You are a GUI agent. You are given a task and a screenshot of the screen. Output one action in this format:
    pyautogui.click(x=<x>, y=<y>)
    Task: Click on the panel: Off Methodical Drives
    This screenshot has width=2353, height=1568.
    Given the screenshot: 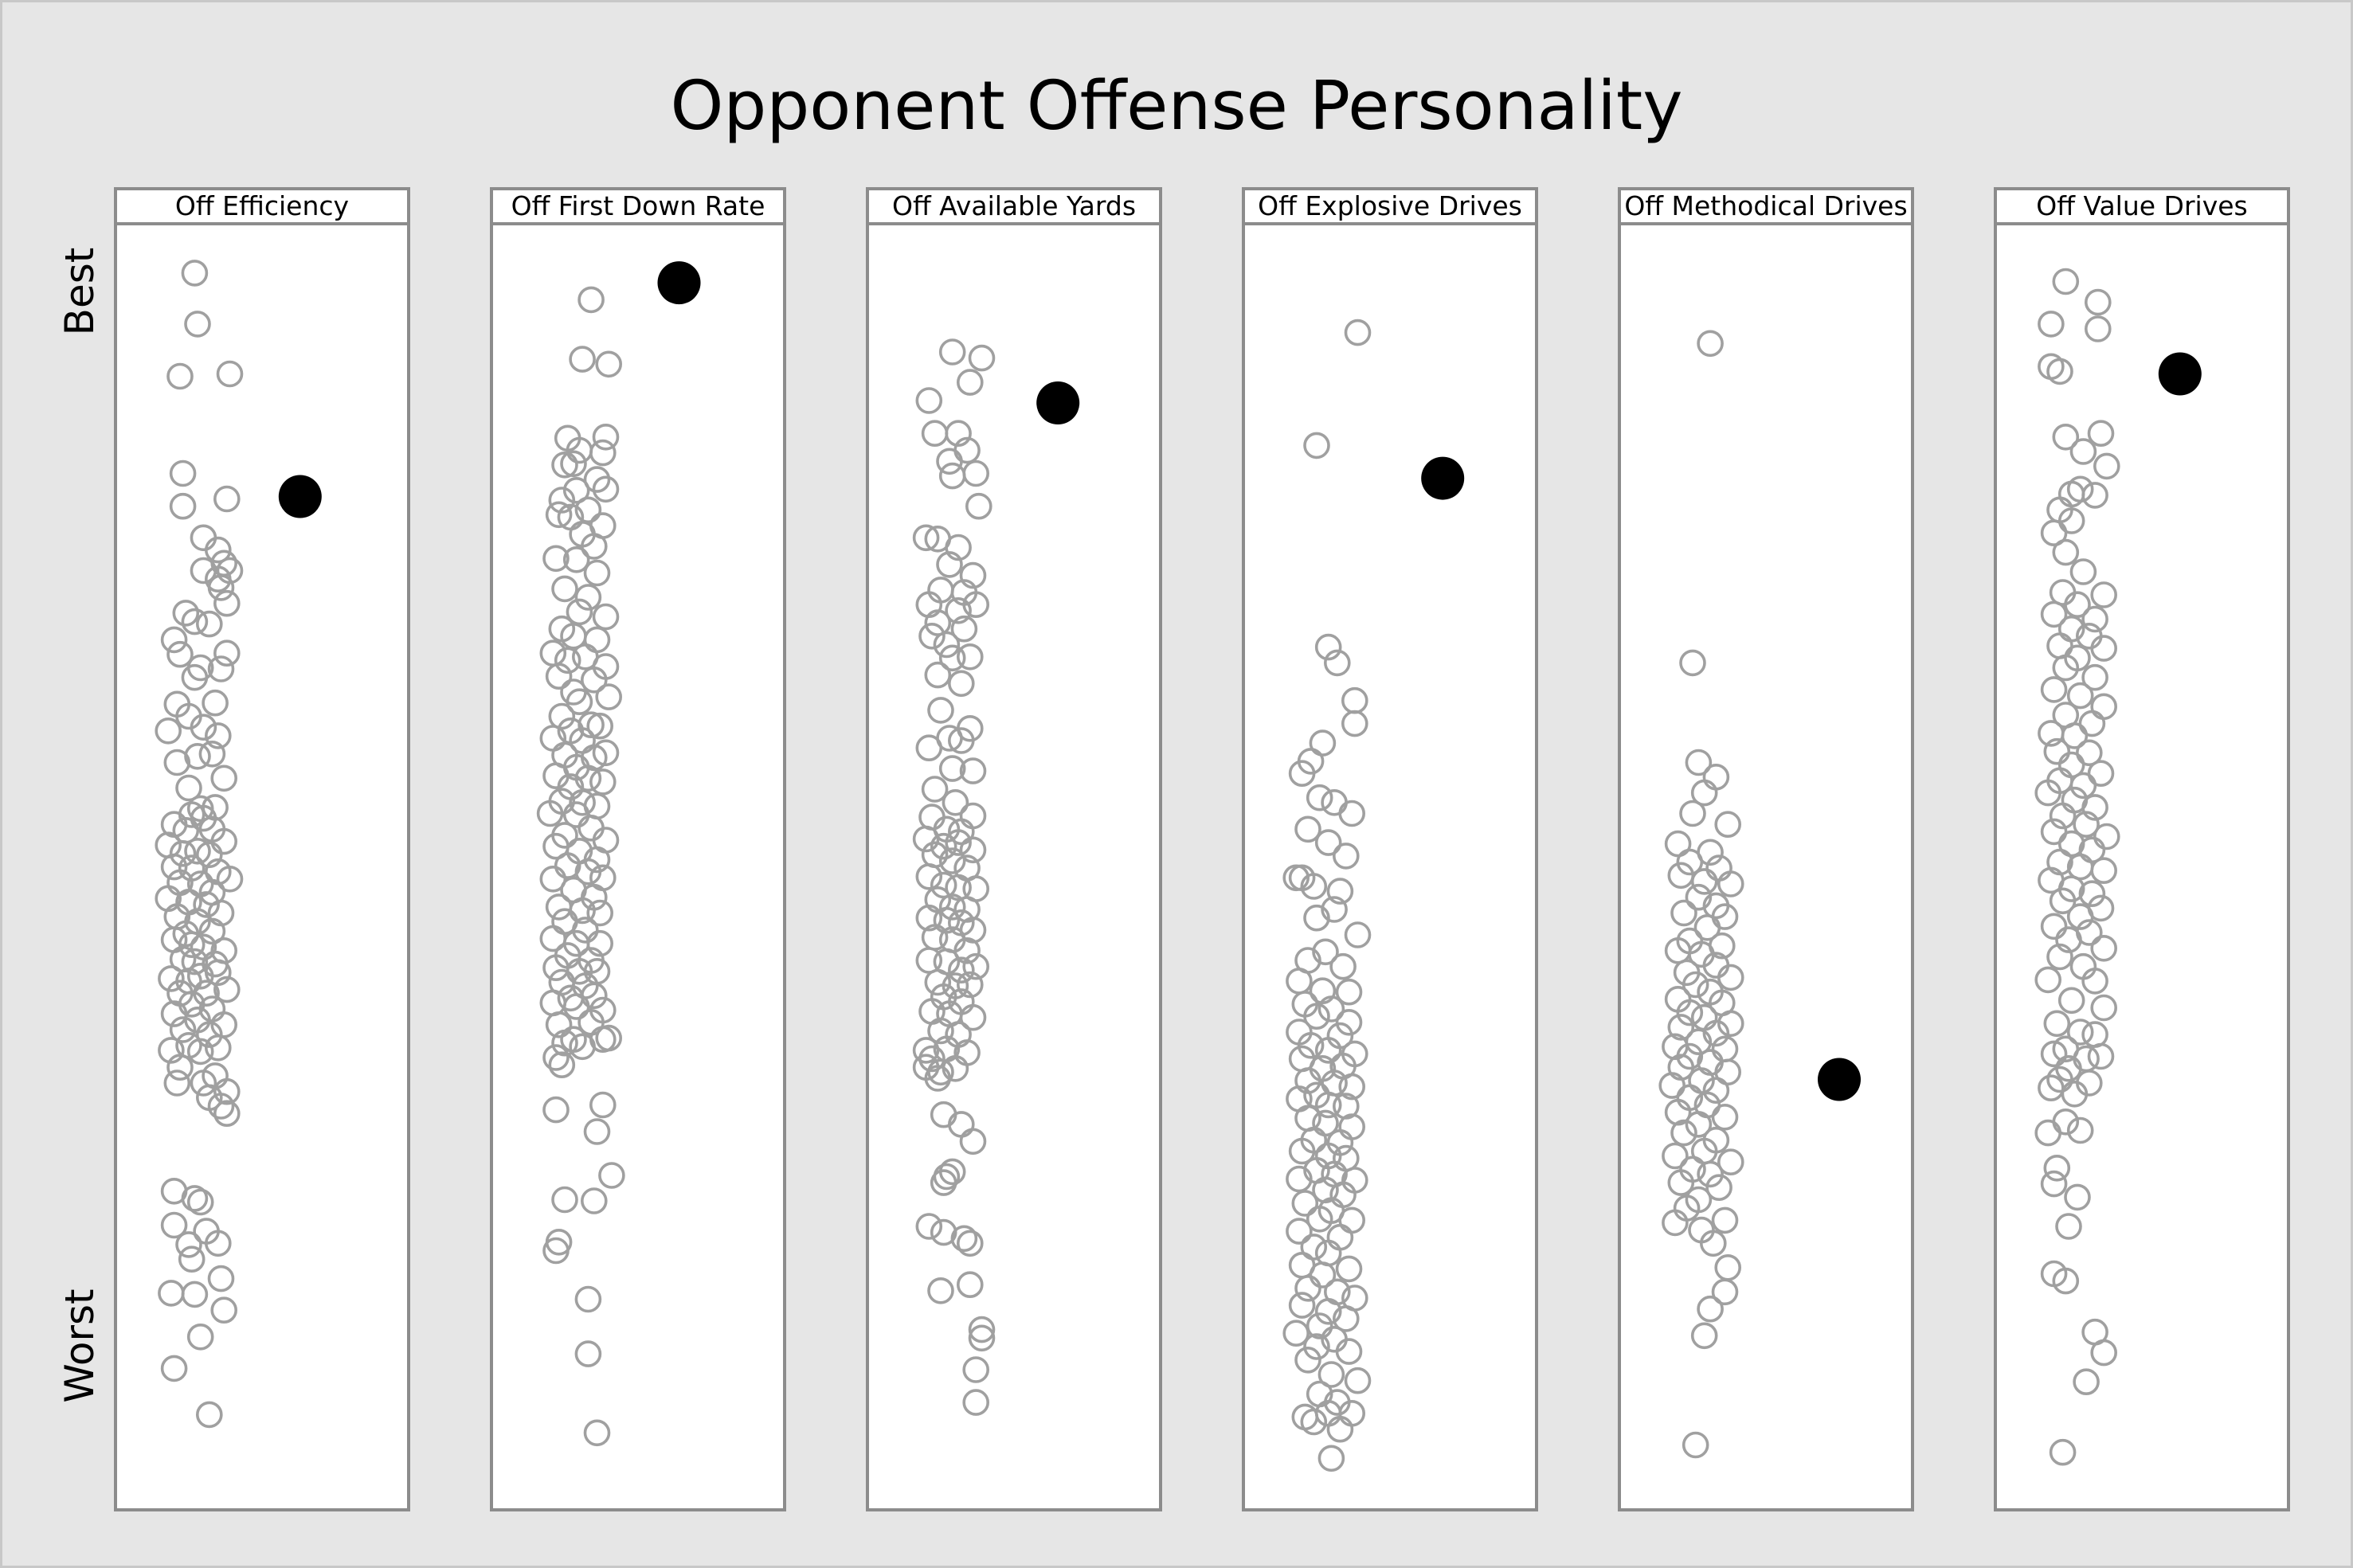 What is the action you would take?
    pyautogui.click(x=1766, y=849)
    